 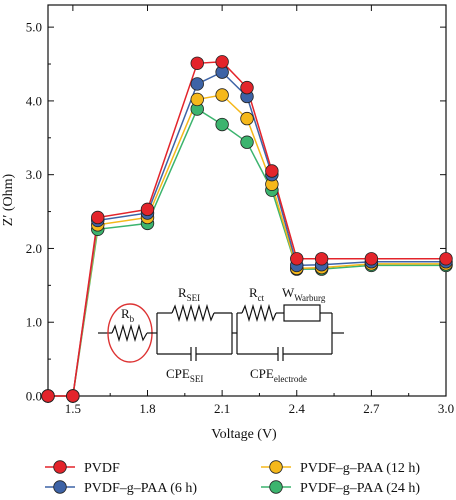 I want to click on x-tick-label: 2.7, so click(x=371, y=408).